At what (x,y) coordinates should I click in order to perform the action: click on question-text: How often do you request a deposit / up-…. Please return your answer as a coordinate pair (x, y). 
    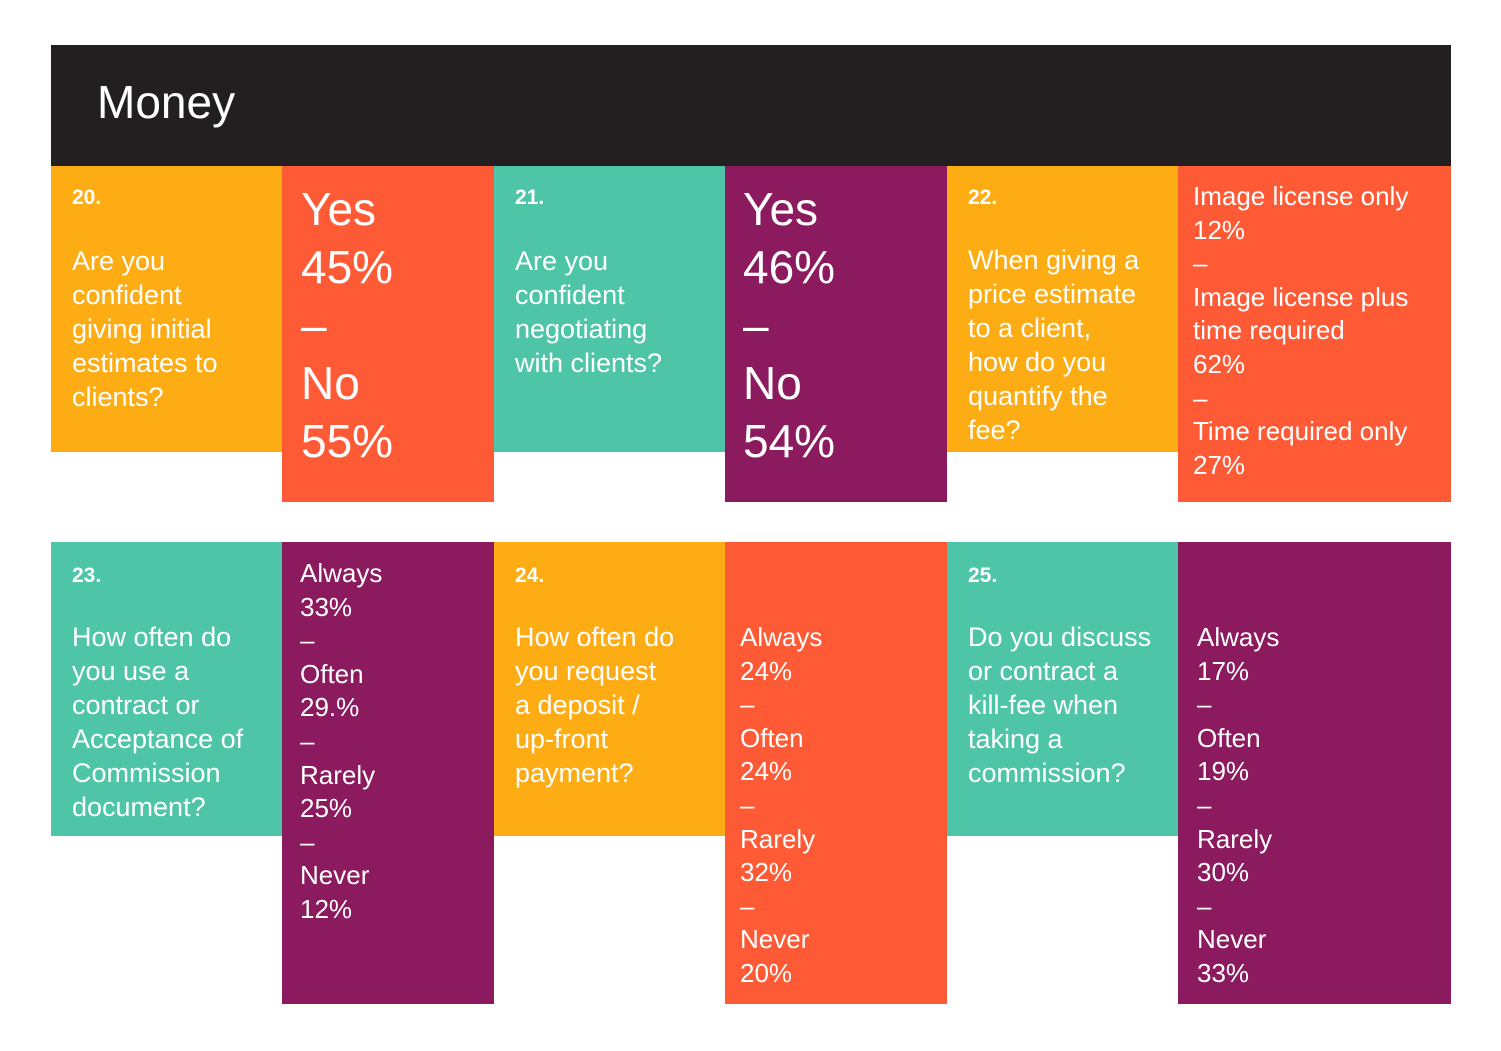
    Looking at the image, I should click on (594, 705).